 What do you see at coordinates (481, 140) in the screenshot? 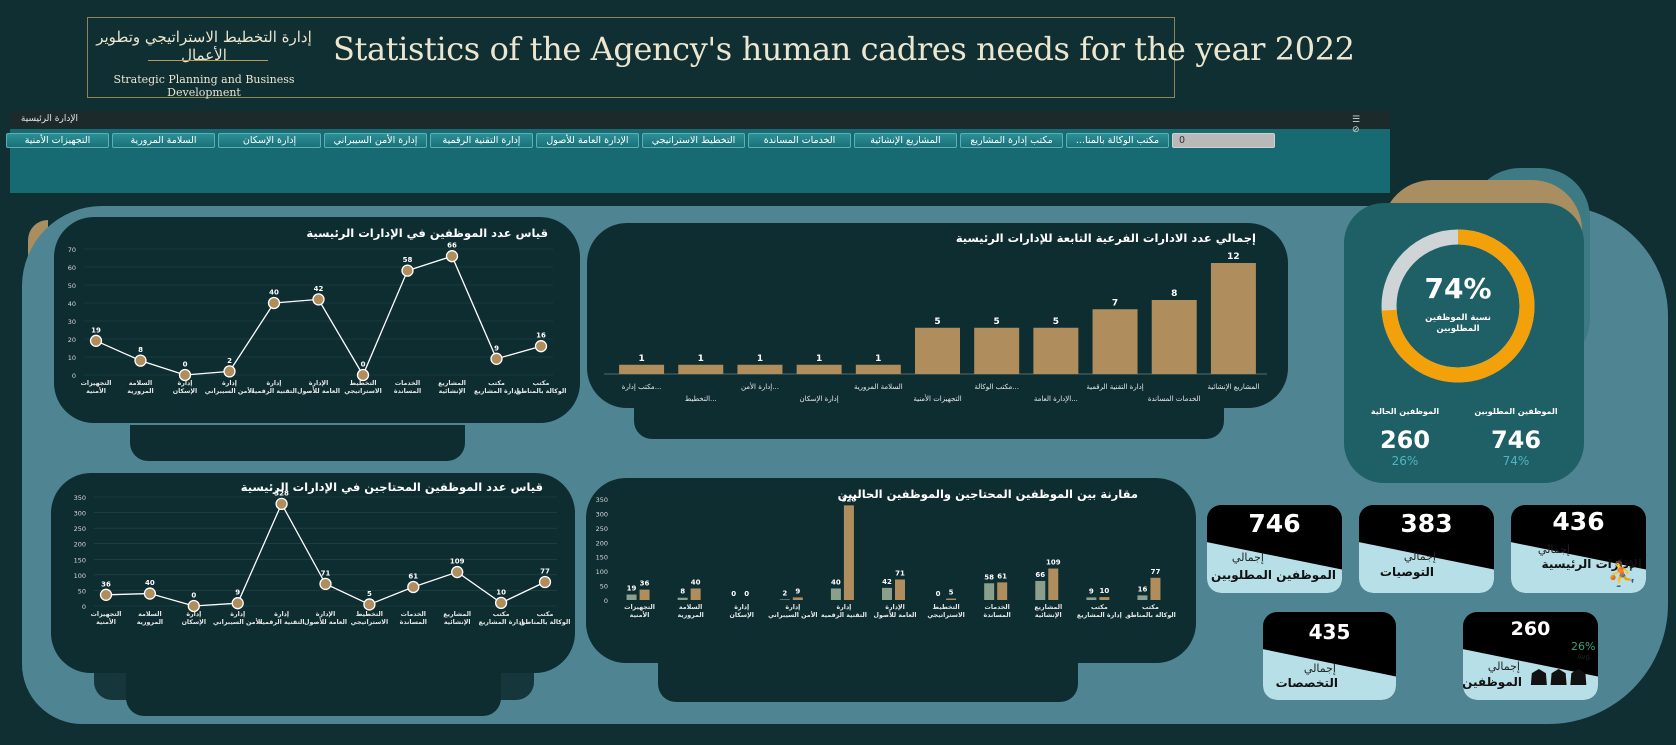
I see `slicer-item: إدارة التقنية الرقمية` at bounding box center [481, 140].